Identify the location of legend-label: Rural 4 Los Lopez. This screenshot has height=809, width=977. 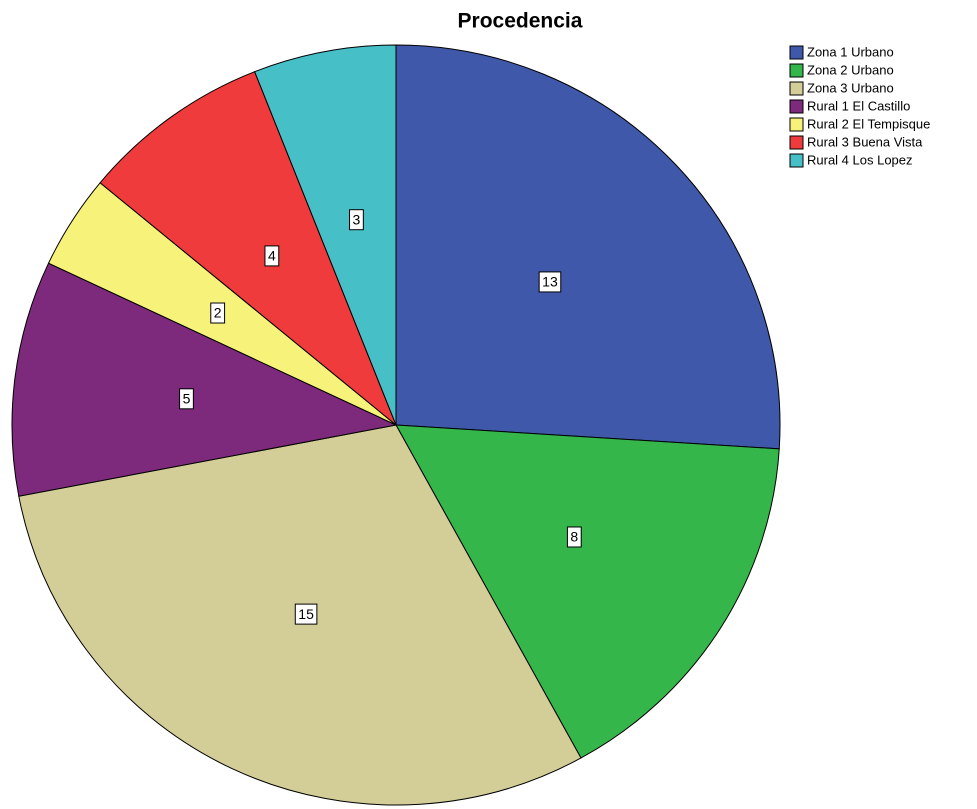
(860, 159).